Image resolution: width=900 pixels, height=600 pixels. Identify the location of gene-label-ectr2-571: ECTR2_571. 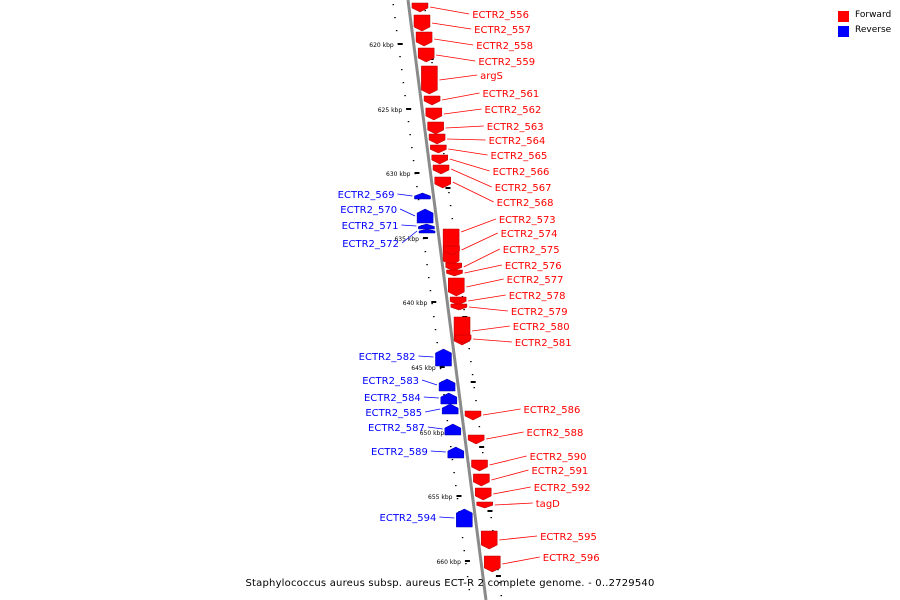
(370, 226).